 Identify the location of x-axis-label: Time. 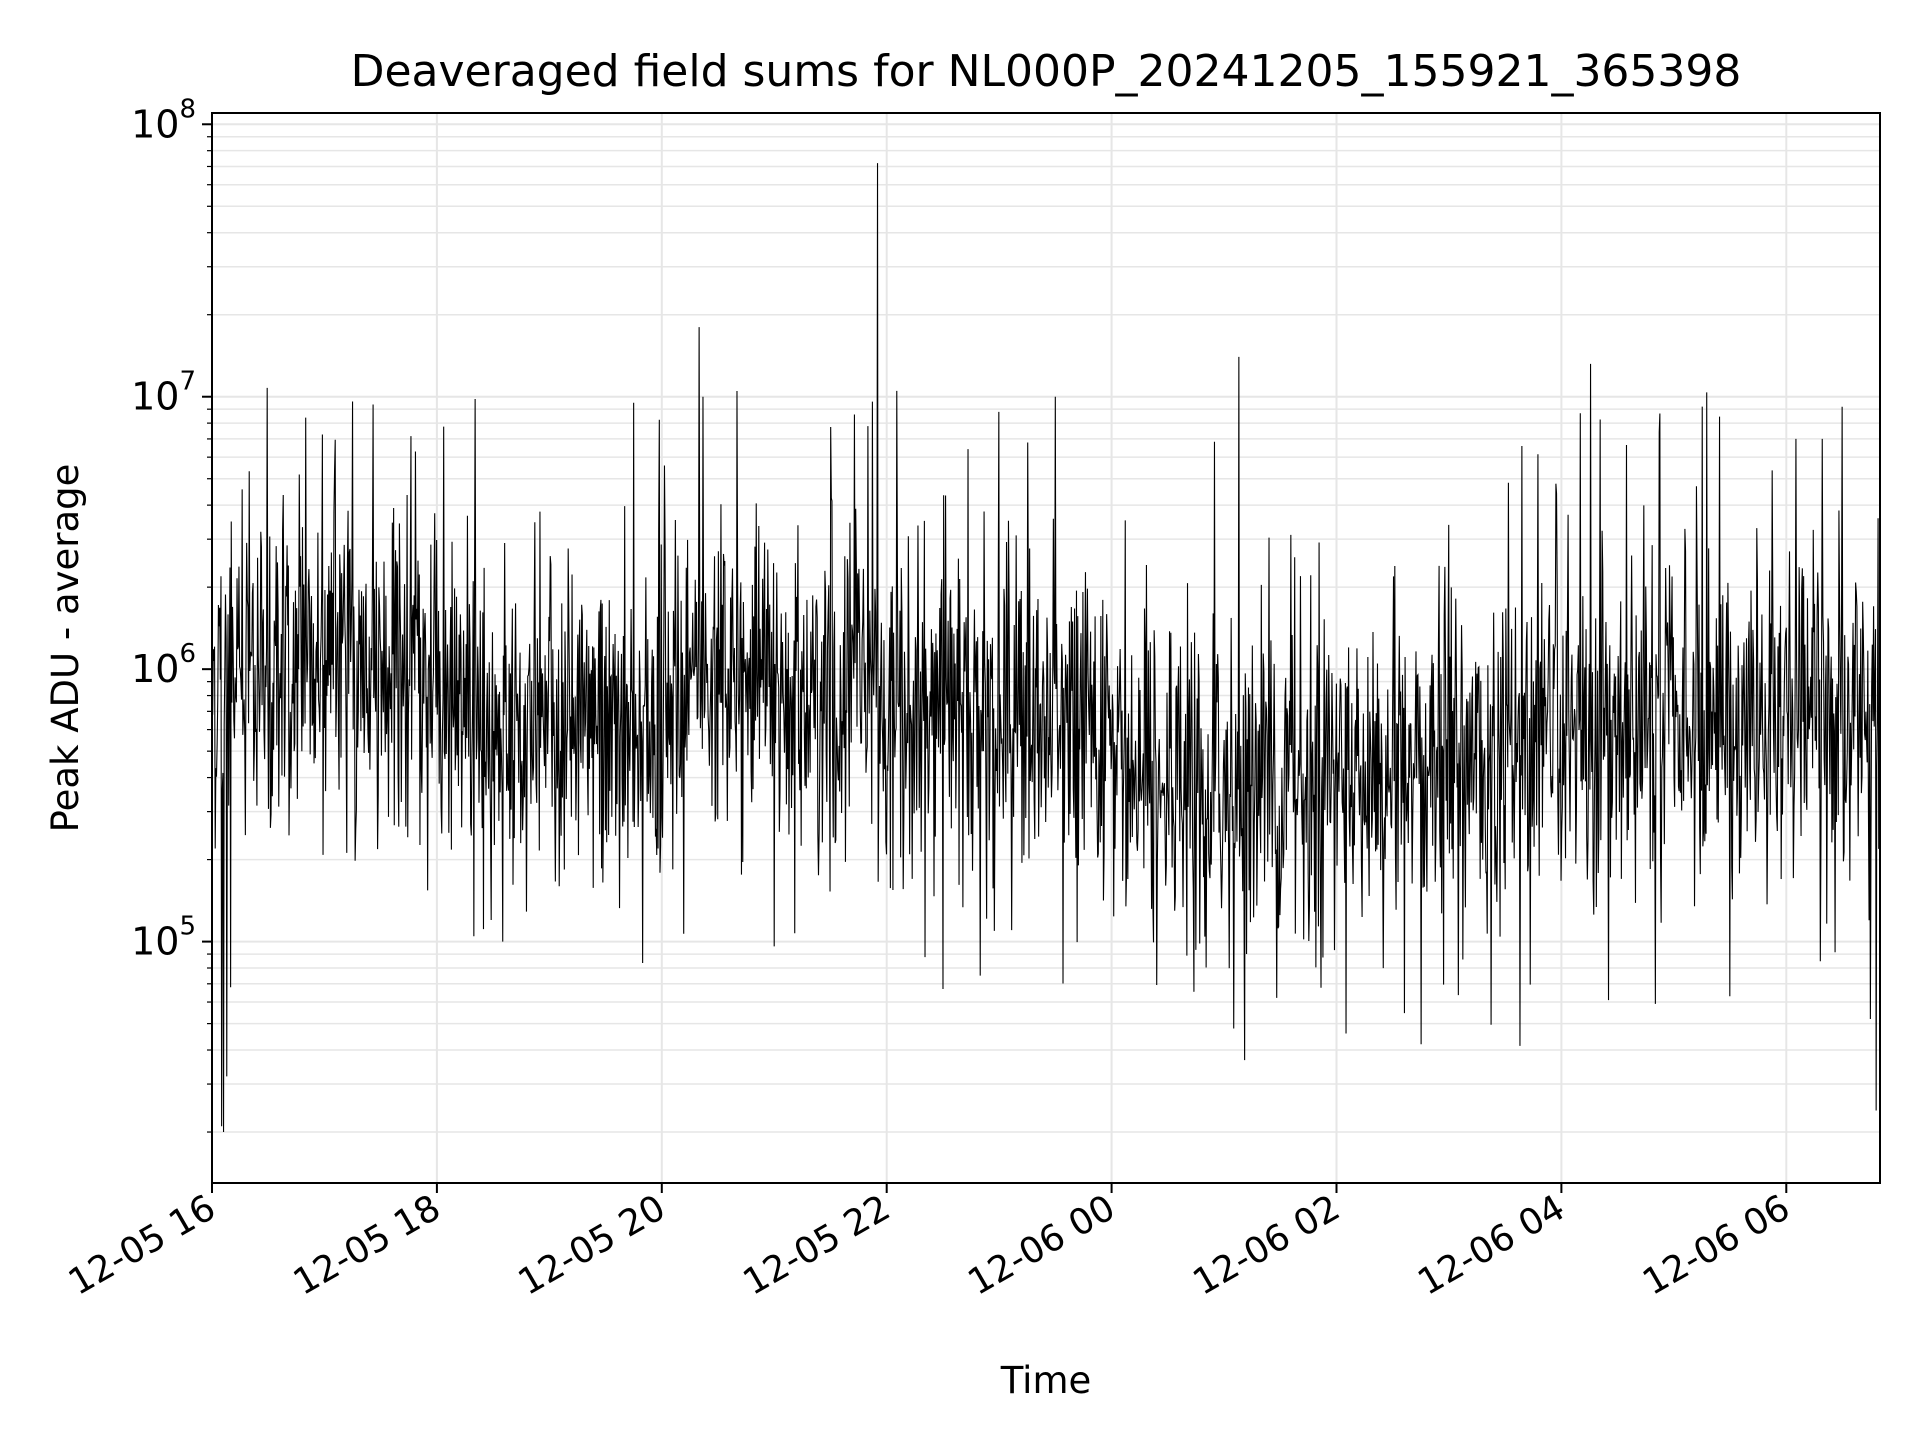
(1046, 1380).